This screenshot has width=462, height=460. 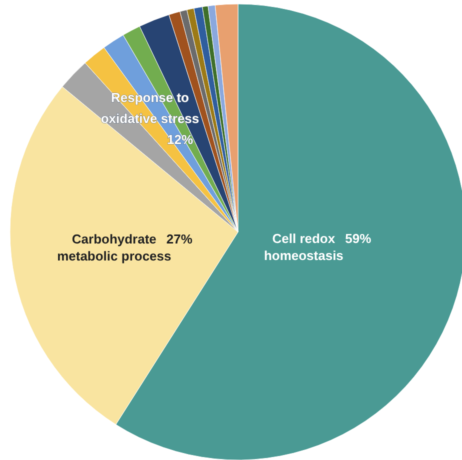 What do you see at coordinates (179, 239) in the screenshot?
I see `data-label: 27%` at bounding box center [179, 239].